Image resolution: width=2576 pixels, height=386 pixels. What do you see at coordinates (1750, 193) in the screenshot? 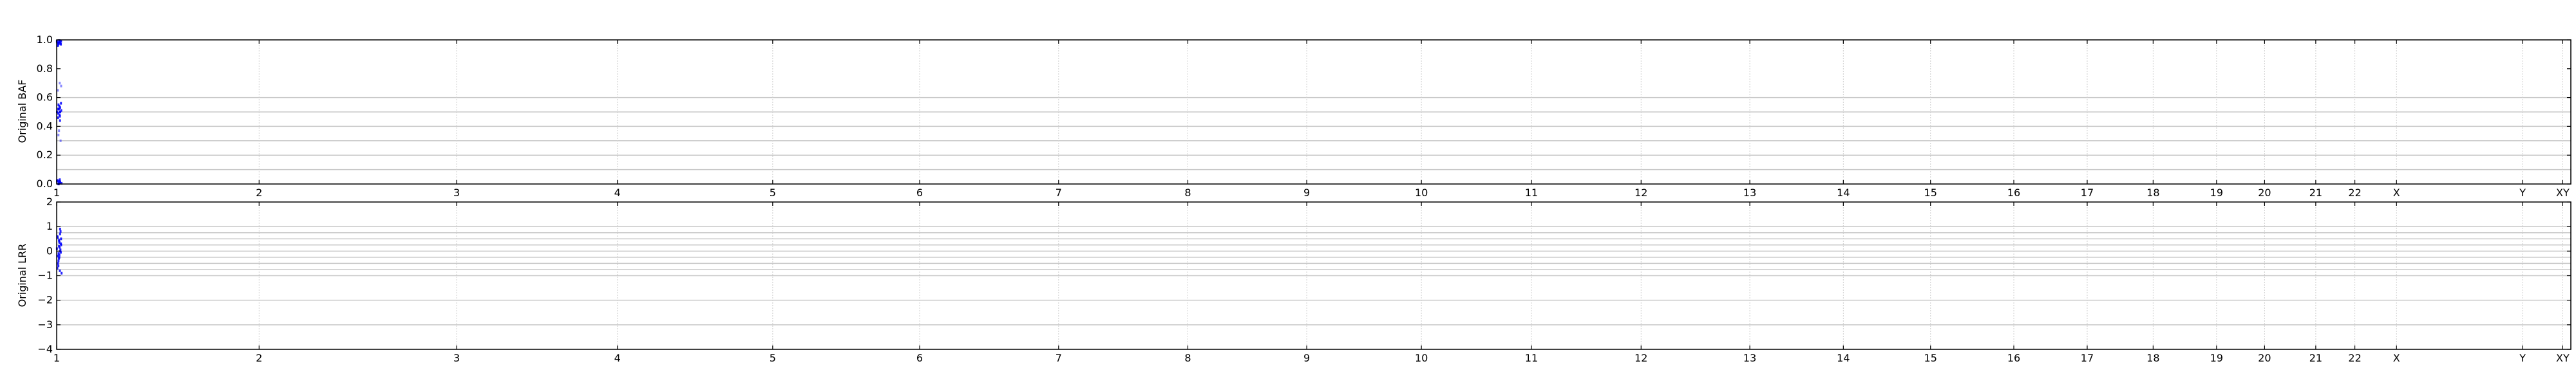
I see `baf-xtick-label: 13` at bounding box center [1750, 193].